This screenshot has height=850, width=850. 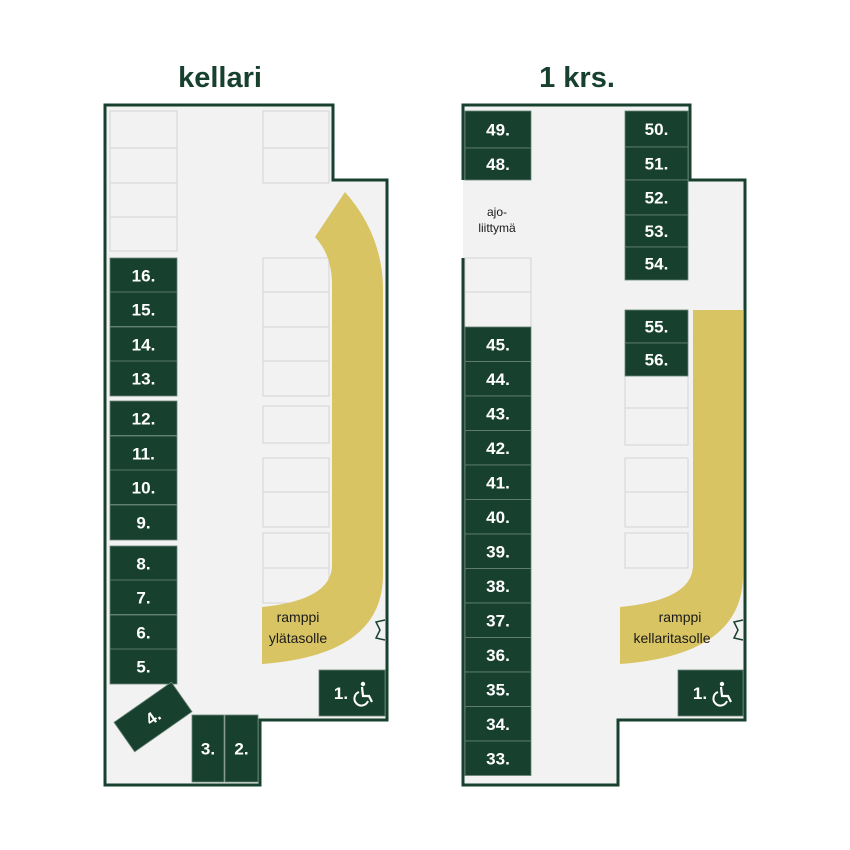 I want to click on slot-number: 42., so click(x=498, y=448).